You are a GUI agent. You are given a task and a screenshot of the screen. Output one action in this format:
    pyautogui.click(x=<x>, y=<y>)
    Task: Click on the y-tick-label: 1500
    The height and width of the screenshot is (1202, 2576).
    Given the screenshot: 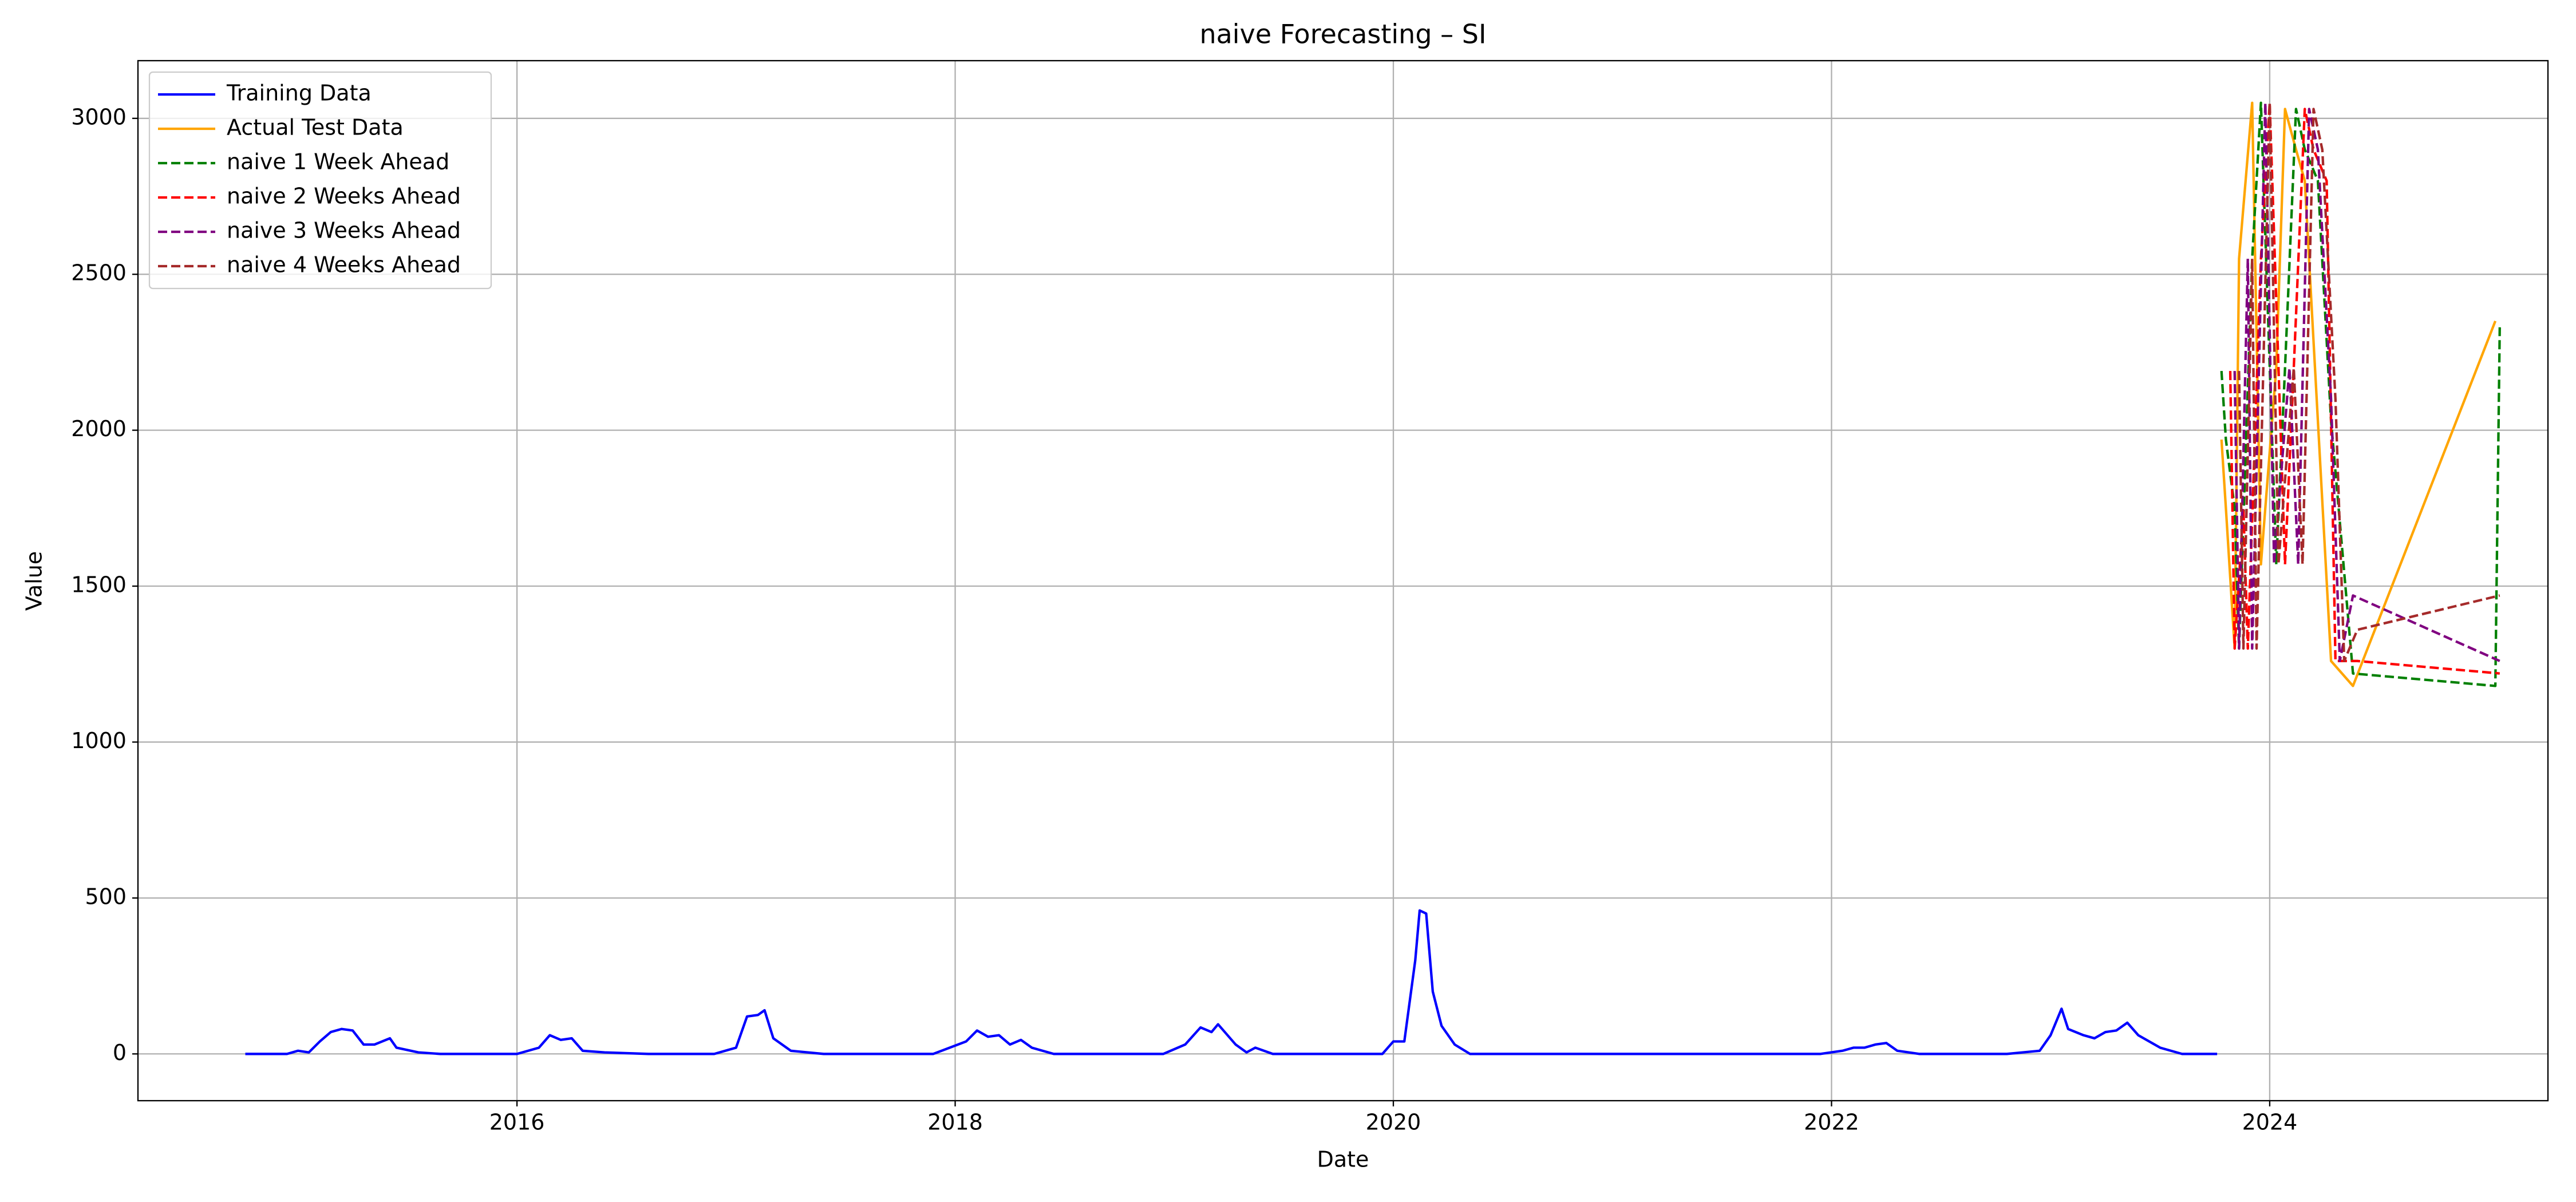 What is the action you would take?
    pyautogui.click(x=99, y=585)
    